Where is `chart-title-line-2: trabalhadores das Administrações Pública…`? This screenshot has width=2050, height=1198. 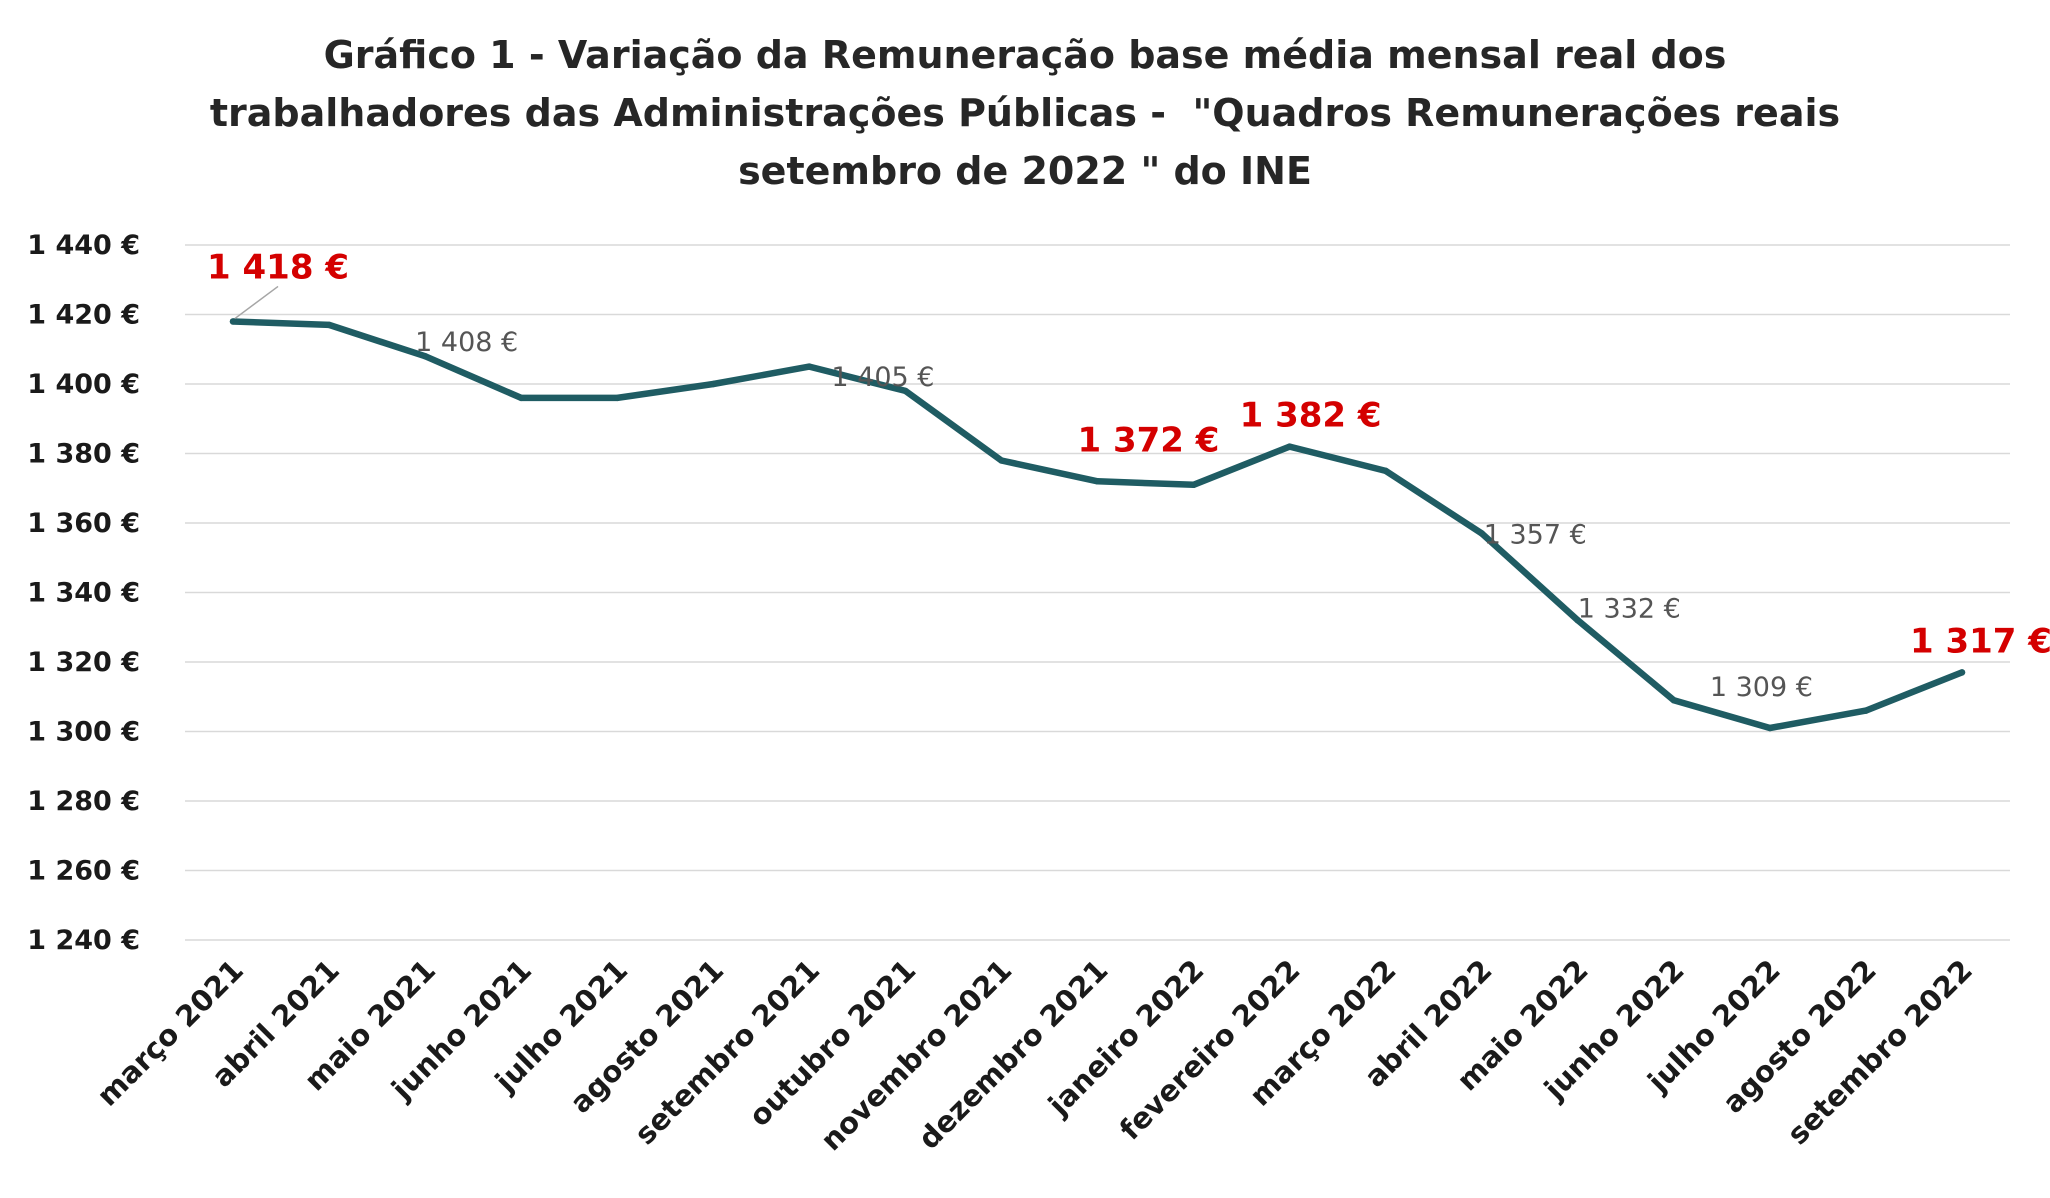 chart-title-line-2: trabalhadores das Administrações Pública… is located at coordinates (1025, 113).